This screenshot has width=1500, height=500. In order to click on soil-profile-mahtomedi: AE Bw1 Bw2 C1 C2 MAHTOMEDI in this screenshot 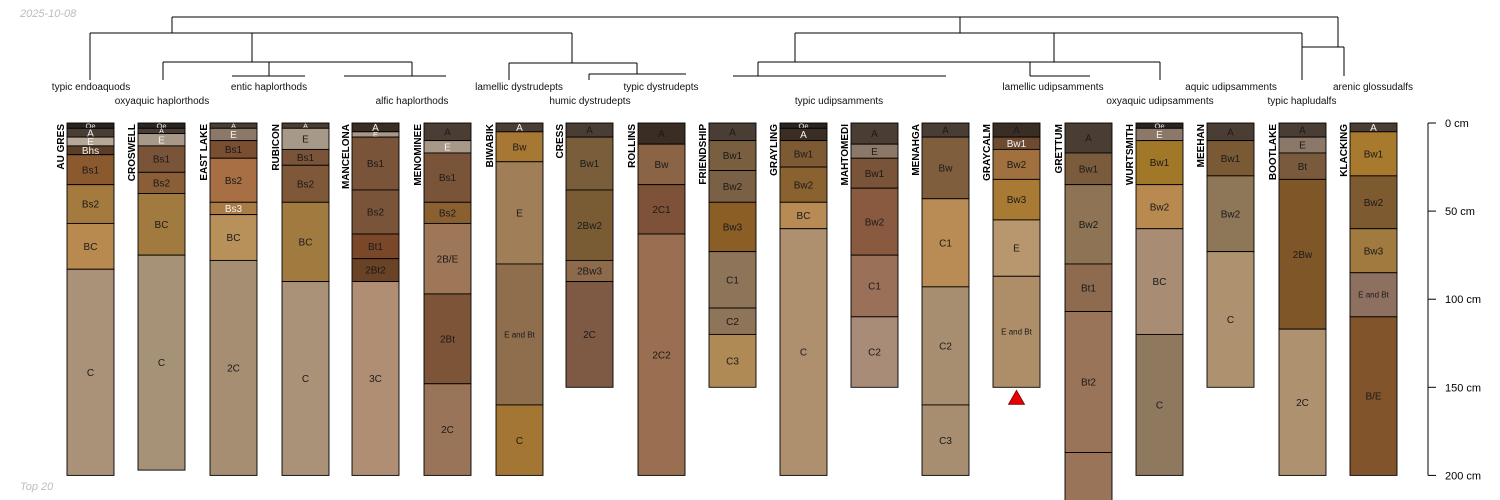, I will do `click(869, 255)`.